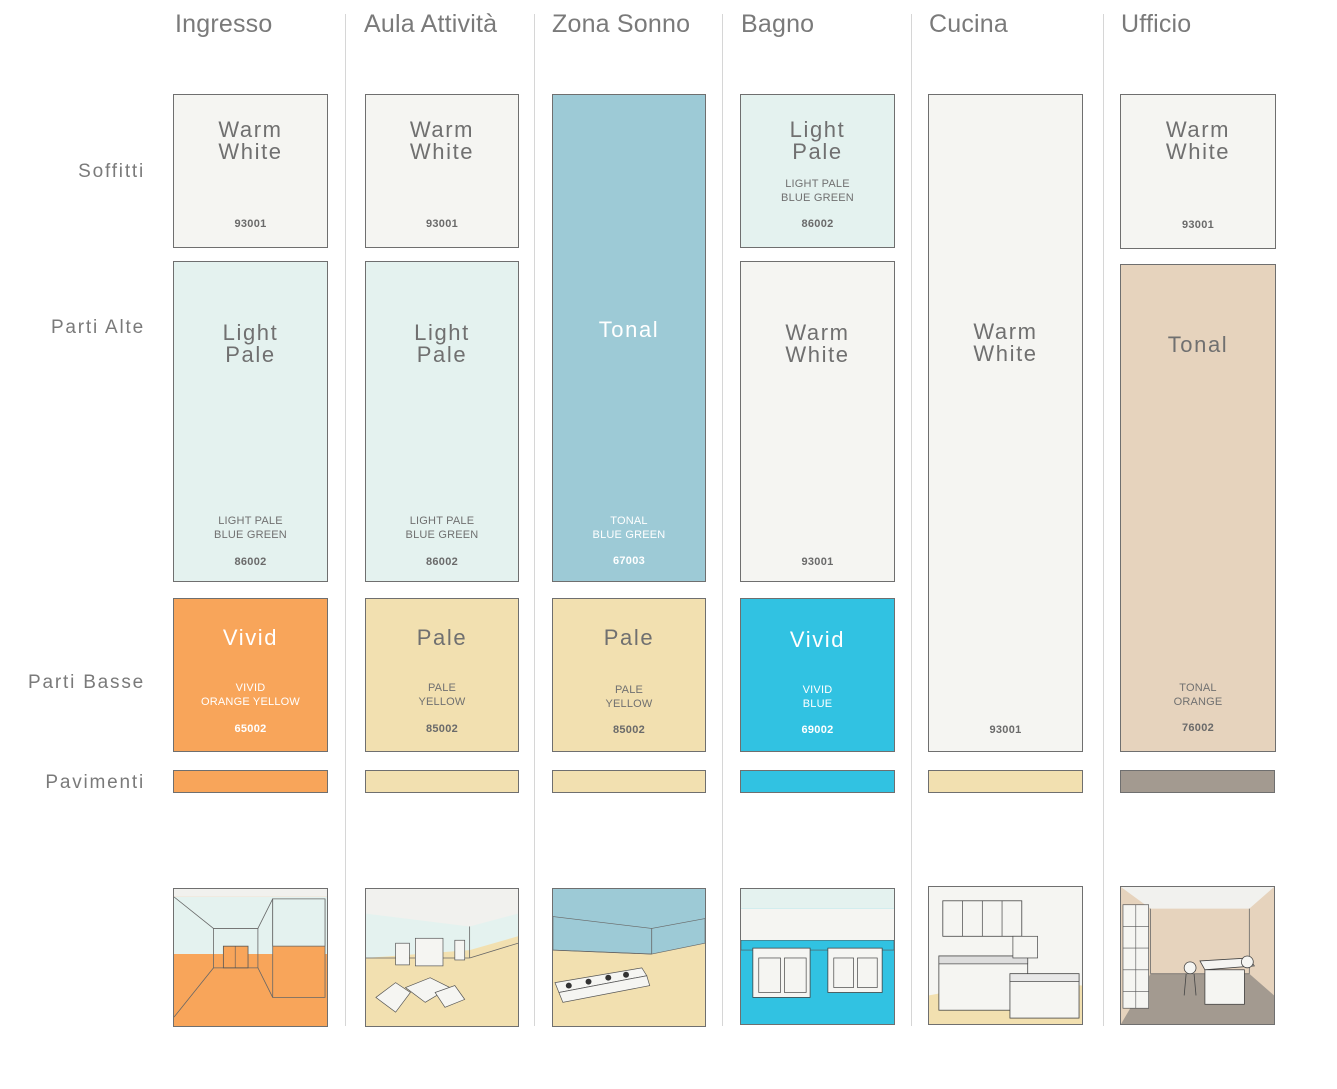 The height and width of the screenshot is (1089, 1337). Describe the element at coordinates (817, 675) in the screenshot. I see `swatch-bagno-parti-basse: Vivid VIVID BLUE 69002` at that location.